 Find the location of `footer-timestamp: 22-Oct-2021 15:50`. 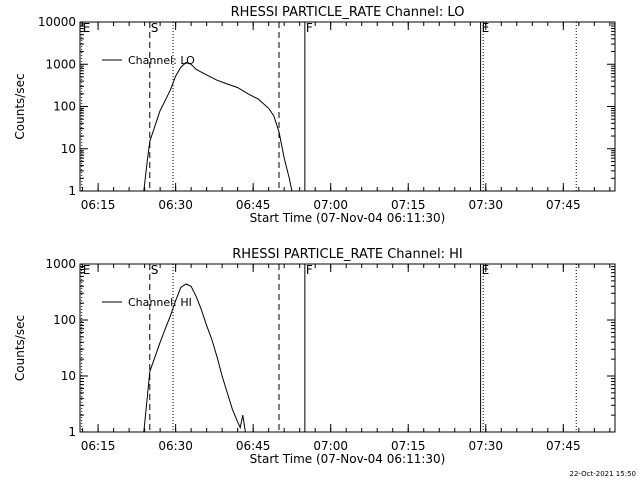

footer-timestamp: 22-Oct-2021 15:50 is located at coordinates (603, 474).